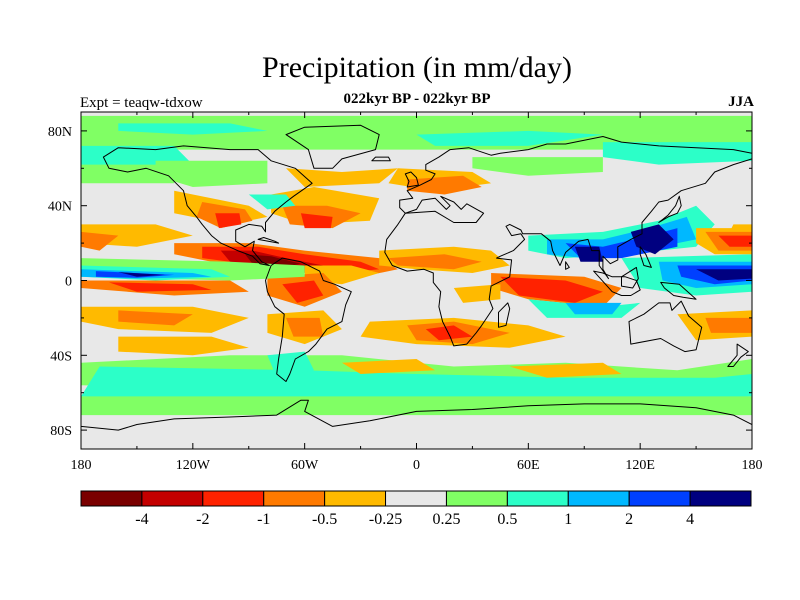  I want to click on colorbar-label-9: 4, so click(690, 519).